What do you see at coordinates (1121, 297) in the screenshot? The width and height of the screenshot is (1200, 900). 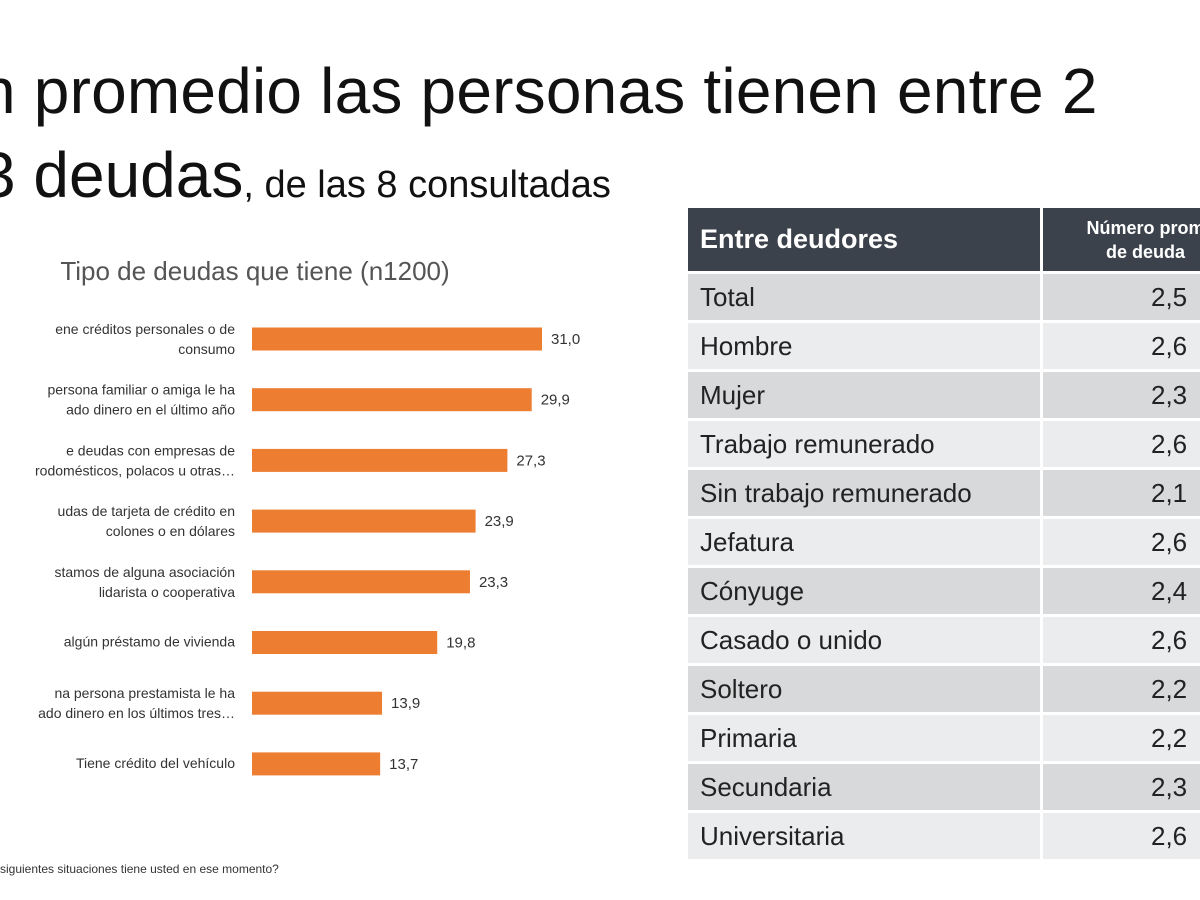 I see `table-row-value: 2,5` at bounding box center [1121, 297].